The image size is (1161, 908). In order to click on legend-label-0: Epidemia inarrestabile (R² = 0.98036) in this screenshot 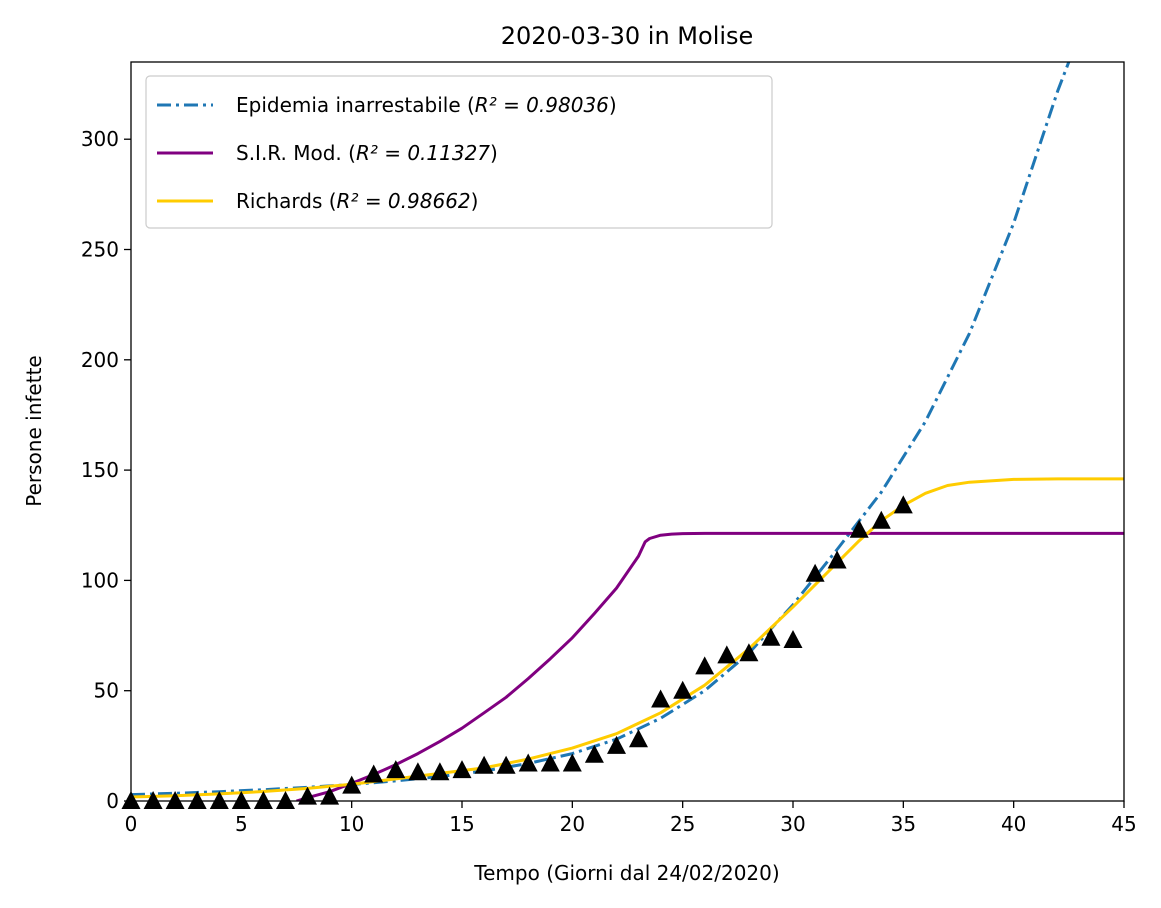, I will do `click(426, 105)`.